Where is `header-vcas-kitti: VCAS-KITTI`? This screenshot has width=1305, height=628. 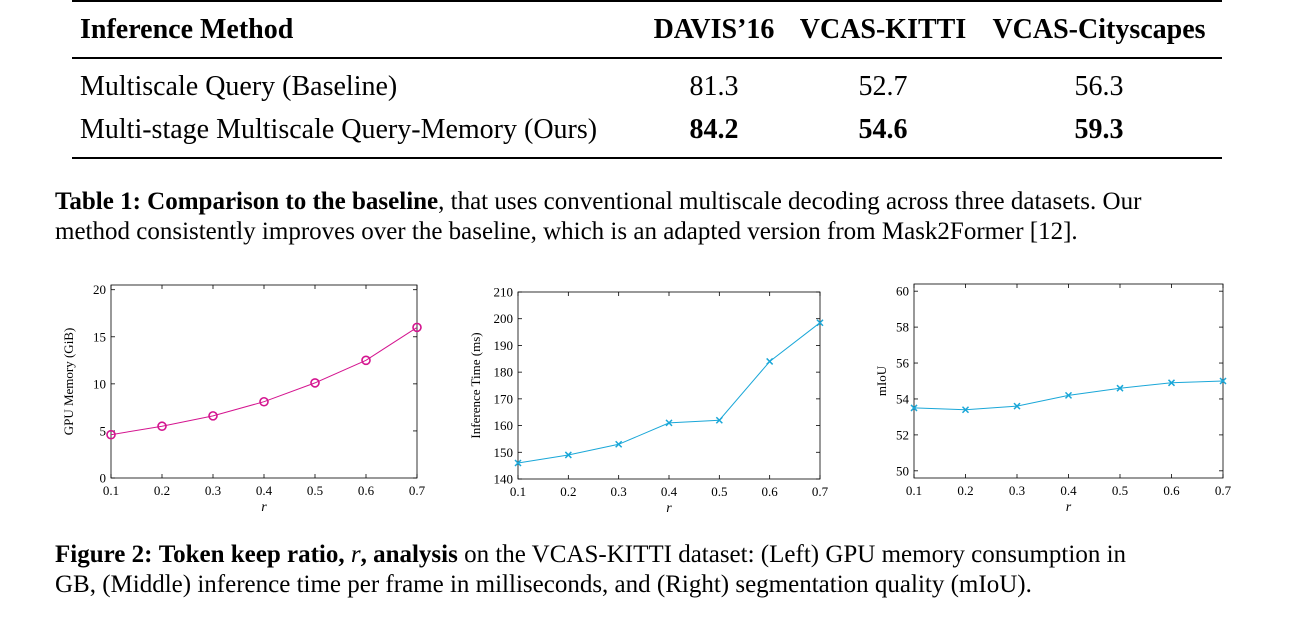 header-vcas-kitti: VCAS-KITTI is located at coordinates (883, 29).